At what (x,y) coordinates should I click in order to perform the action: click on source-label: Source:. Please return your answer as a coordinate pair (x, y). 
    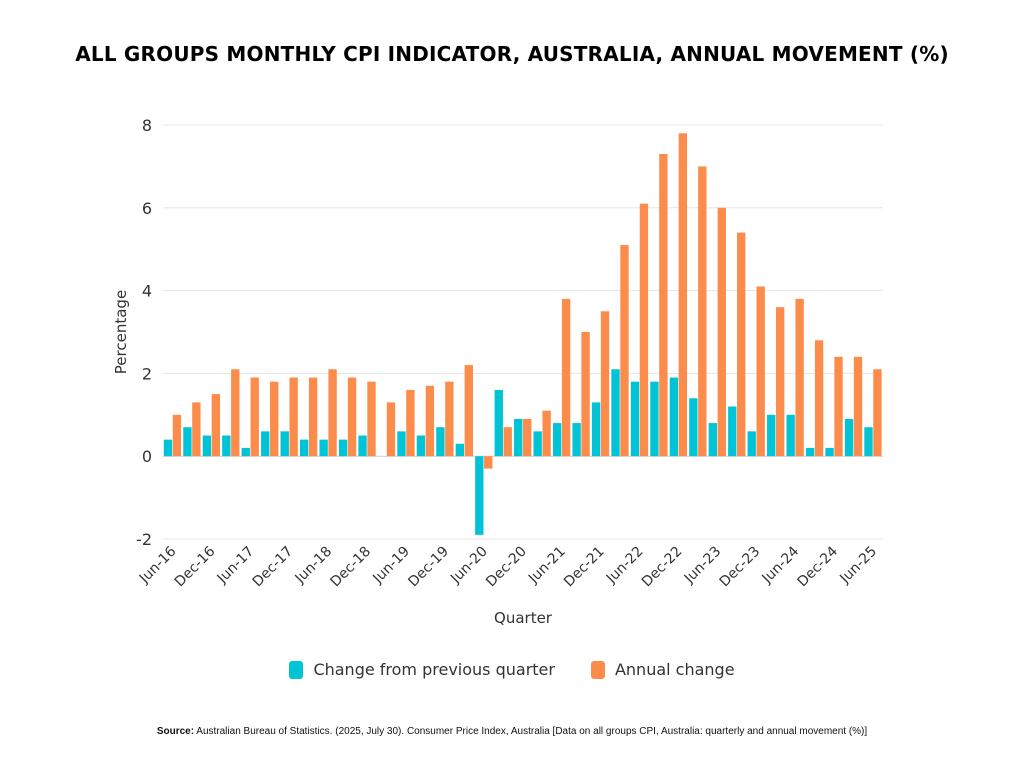
    Looking at the image, I should click on (175, 731).